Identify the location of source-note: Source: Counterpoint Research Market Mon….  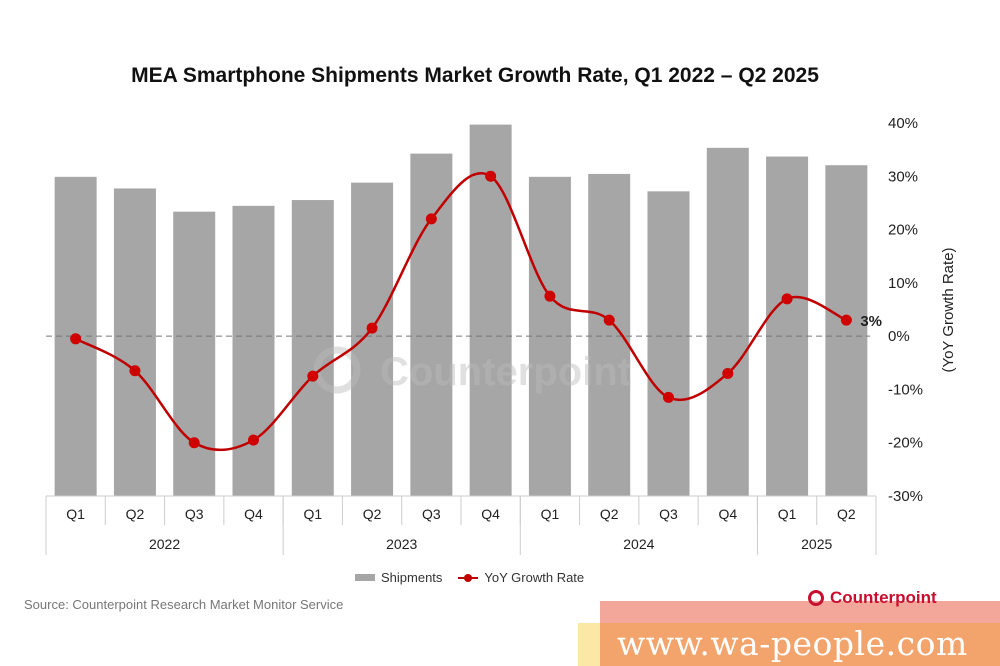
(184, 604).